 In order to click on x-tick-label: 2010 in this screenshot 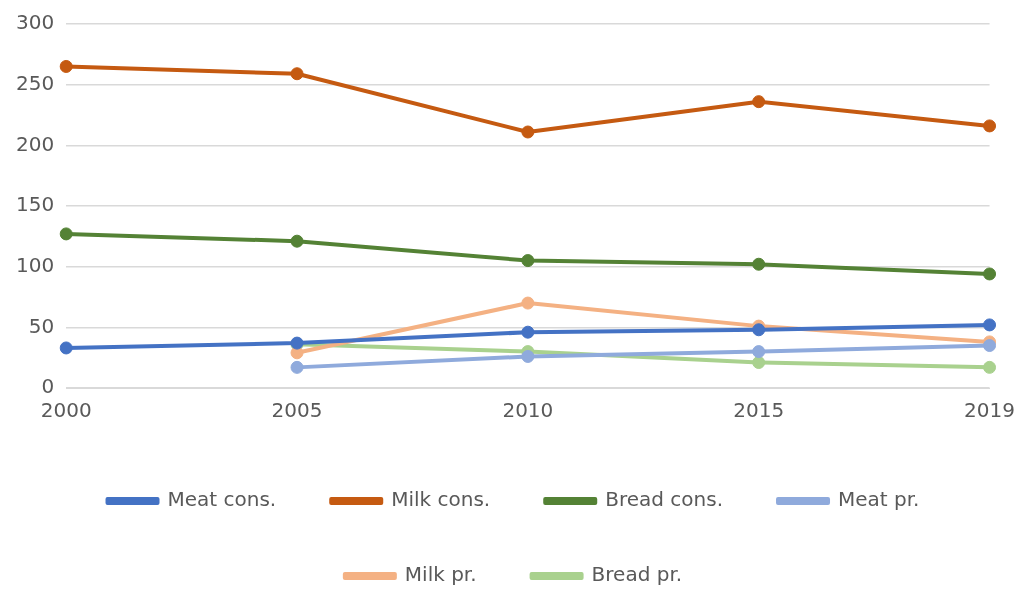, I will do `click(528, 410)`.